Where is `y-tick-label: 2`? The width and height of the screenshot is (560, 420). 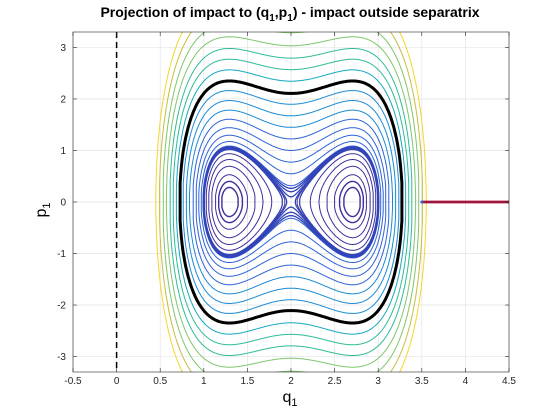
y-tick-label: 2 is located at coordinates (63, 99).